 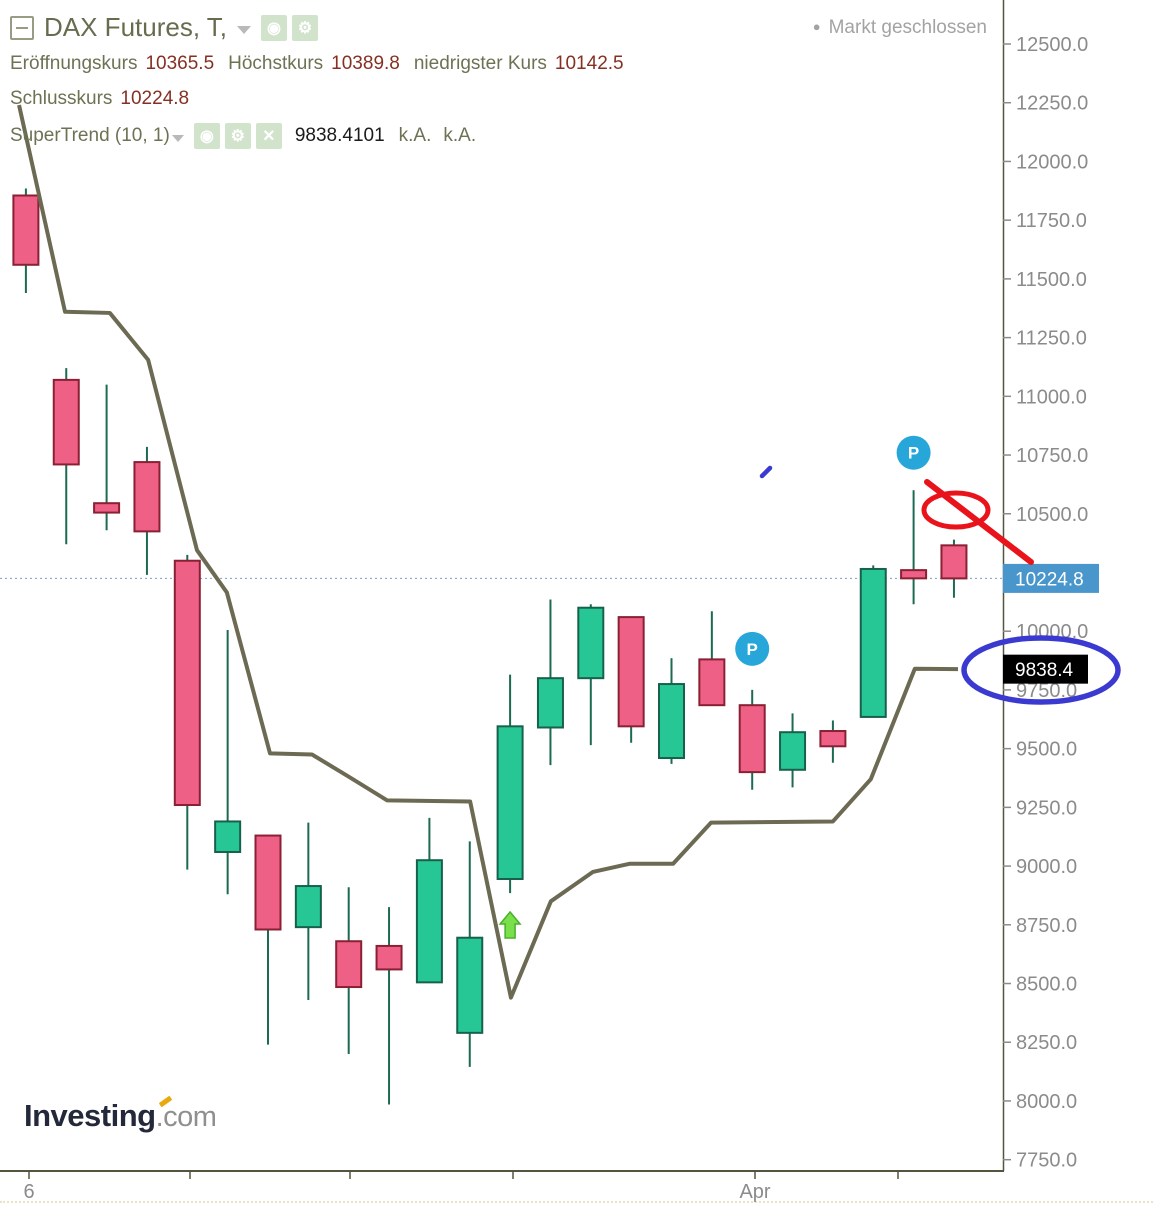 I want to click on price-tick-label: 8000.0, so click(x=1046, y=1102).